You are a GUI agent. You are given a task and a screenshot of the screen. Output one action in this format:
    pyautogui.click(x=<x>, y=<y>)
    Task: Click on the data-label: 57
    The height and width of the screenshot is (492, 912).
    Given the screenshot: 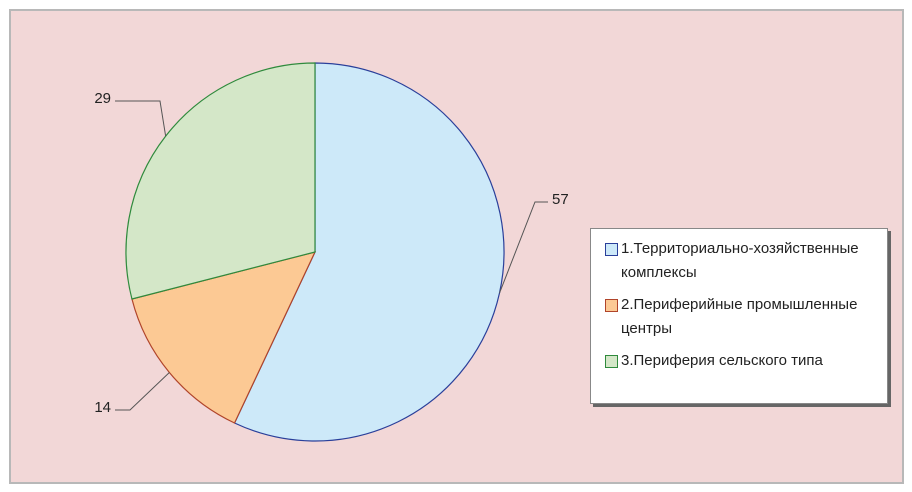 What is the action you would take?
    pyautogui.click(x=560, y=199)
    